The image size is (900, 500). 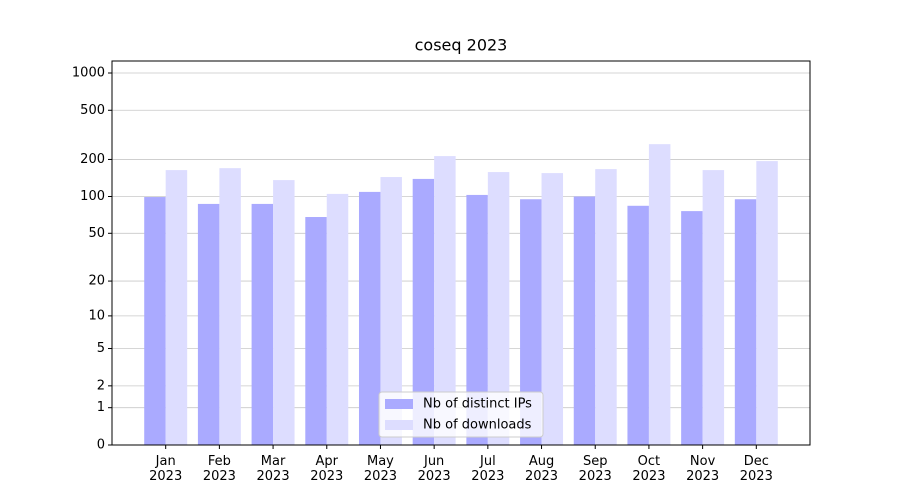 What do you see at coordinates (756, 469) in the screenshot?
I see `x-tick-label: Dec 2023` at bounding box center [756, 469].